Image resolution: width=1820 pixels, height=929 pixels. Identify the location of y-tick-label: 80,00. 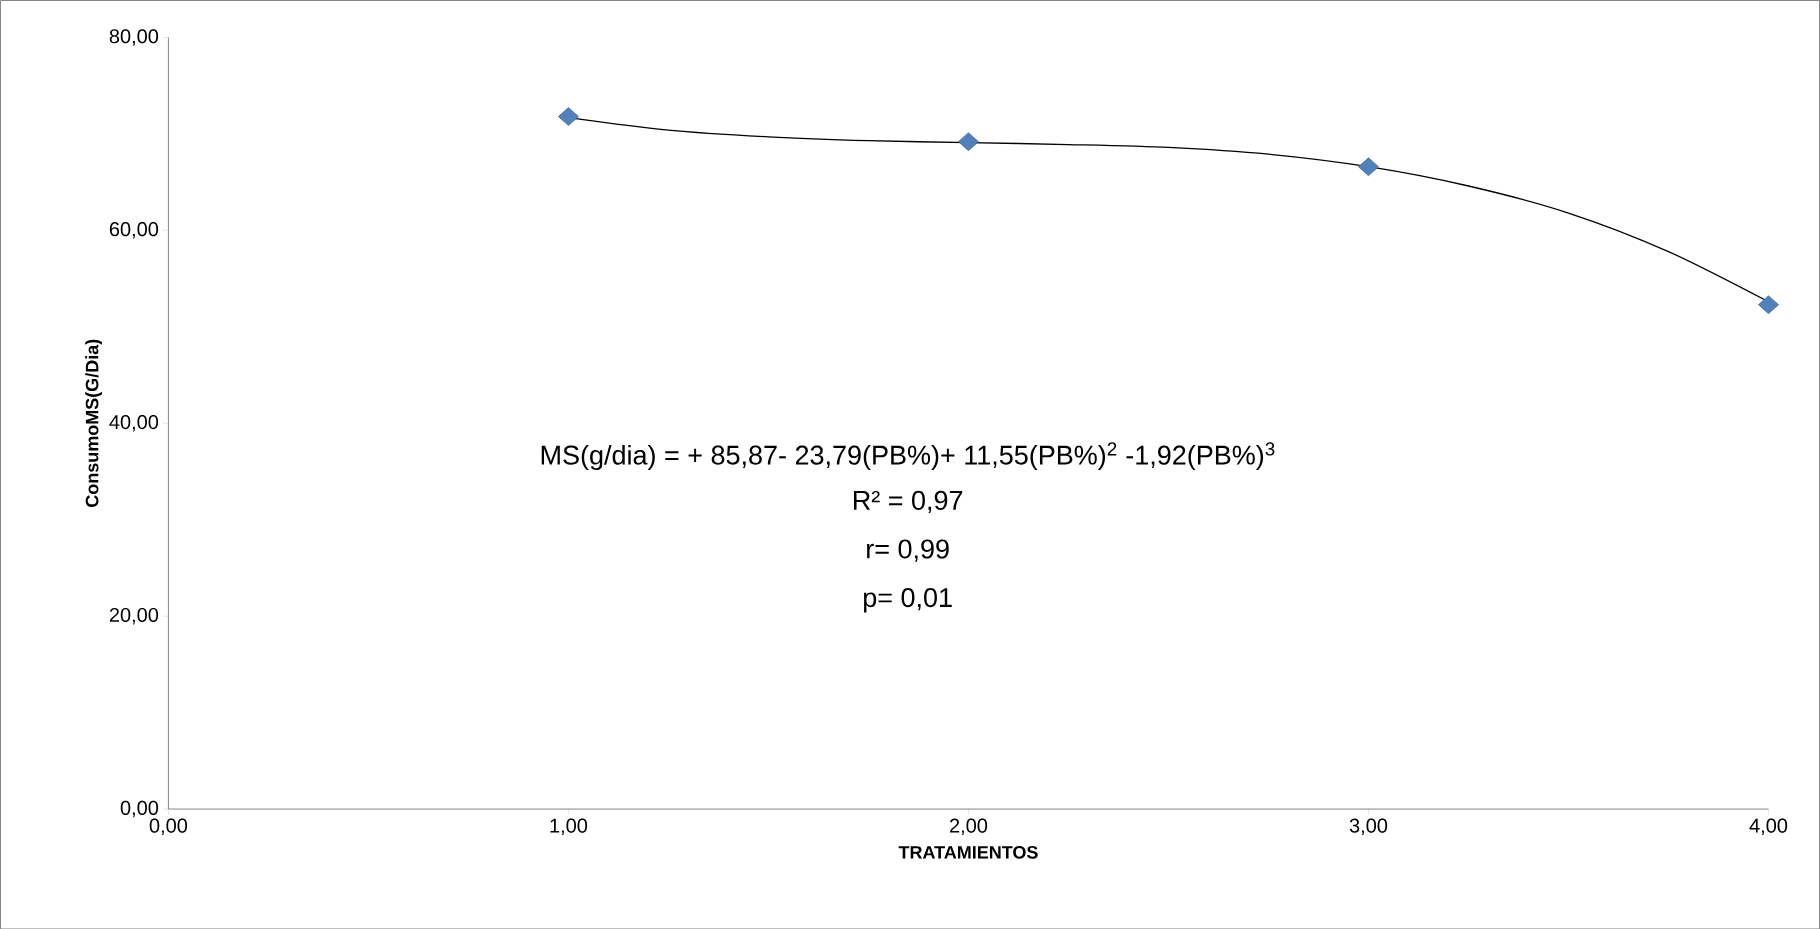
(134, 37).